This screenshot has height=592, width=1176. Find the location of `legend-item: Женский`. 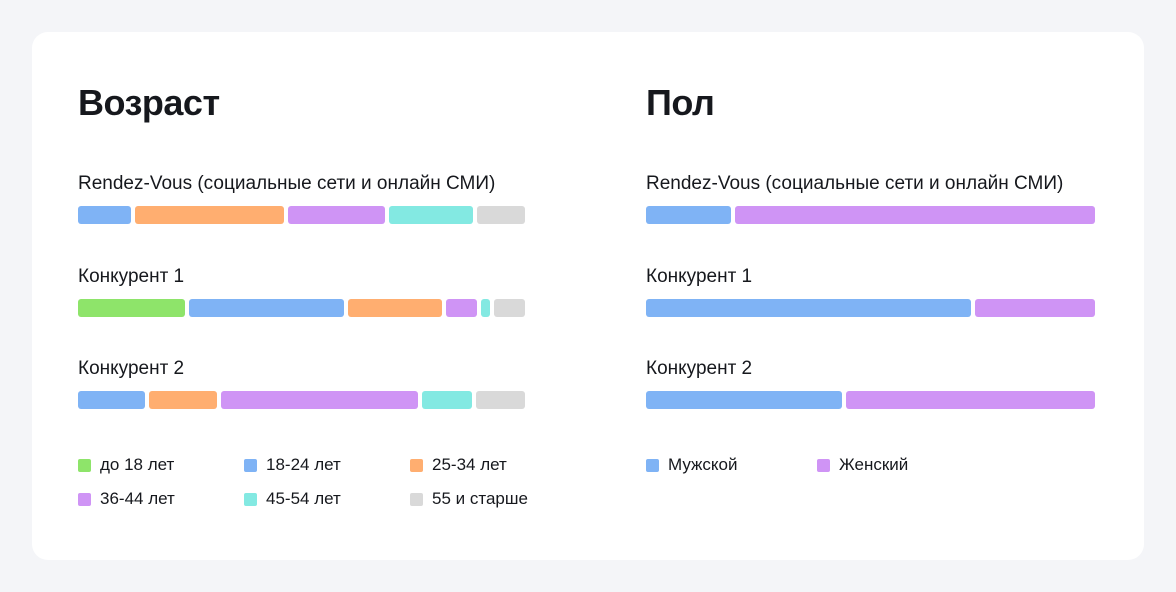

legend-item: Женский is located at coordinates (862, 465).